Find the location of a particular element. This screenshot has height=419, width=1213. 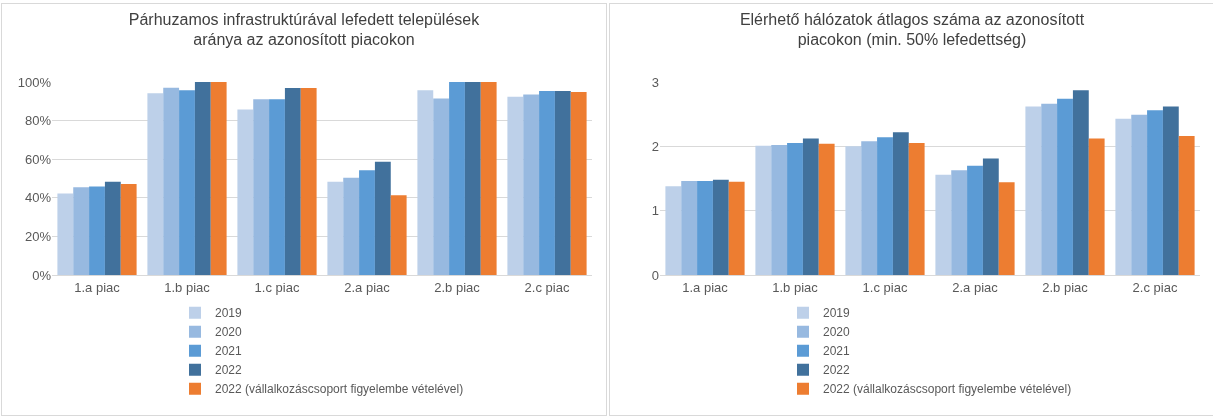

y-tick-label: 0% is located at coordinates (42, 275).